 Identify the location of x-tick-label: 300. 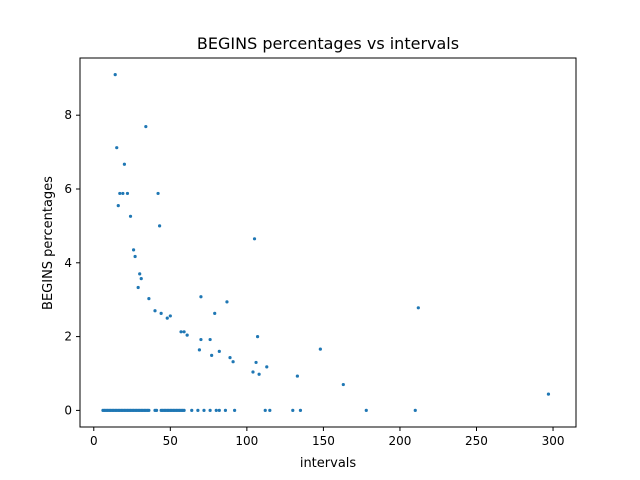
(553, 441).